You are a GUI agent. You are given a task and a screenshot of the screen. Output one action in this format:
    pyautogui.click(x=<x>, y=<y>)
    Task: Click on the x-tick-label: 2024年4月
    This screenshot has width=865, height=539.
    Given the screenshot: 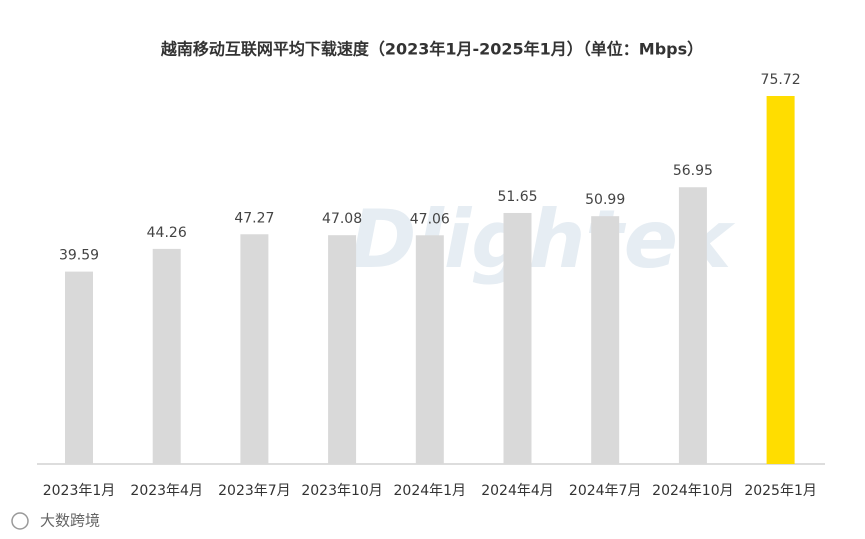 What is the action you would take?
    pyautogui.click(x=517, y=491)
    